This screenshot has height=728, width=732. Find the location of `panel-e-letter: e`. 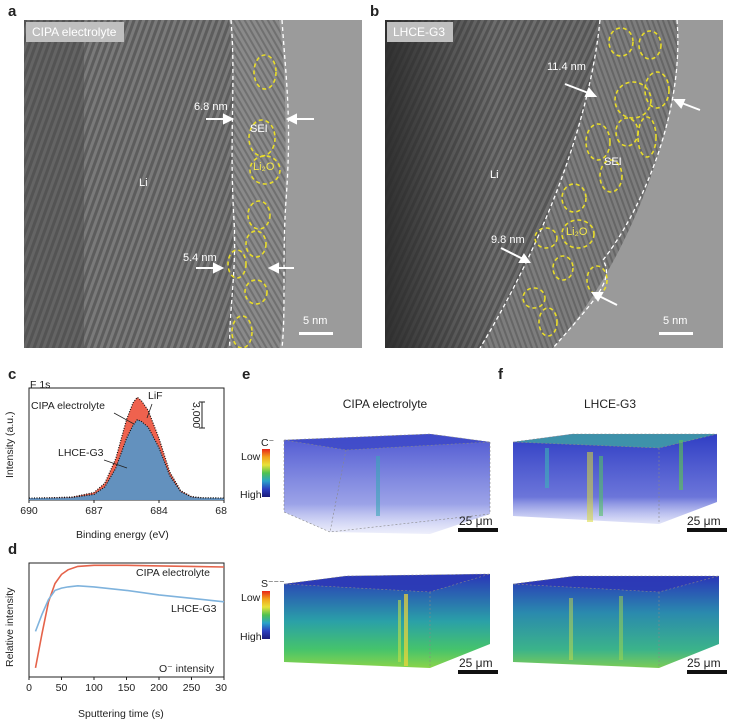

panel-e-letter: e is located at coordinates (246, 374).